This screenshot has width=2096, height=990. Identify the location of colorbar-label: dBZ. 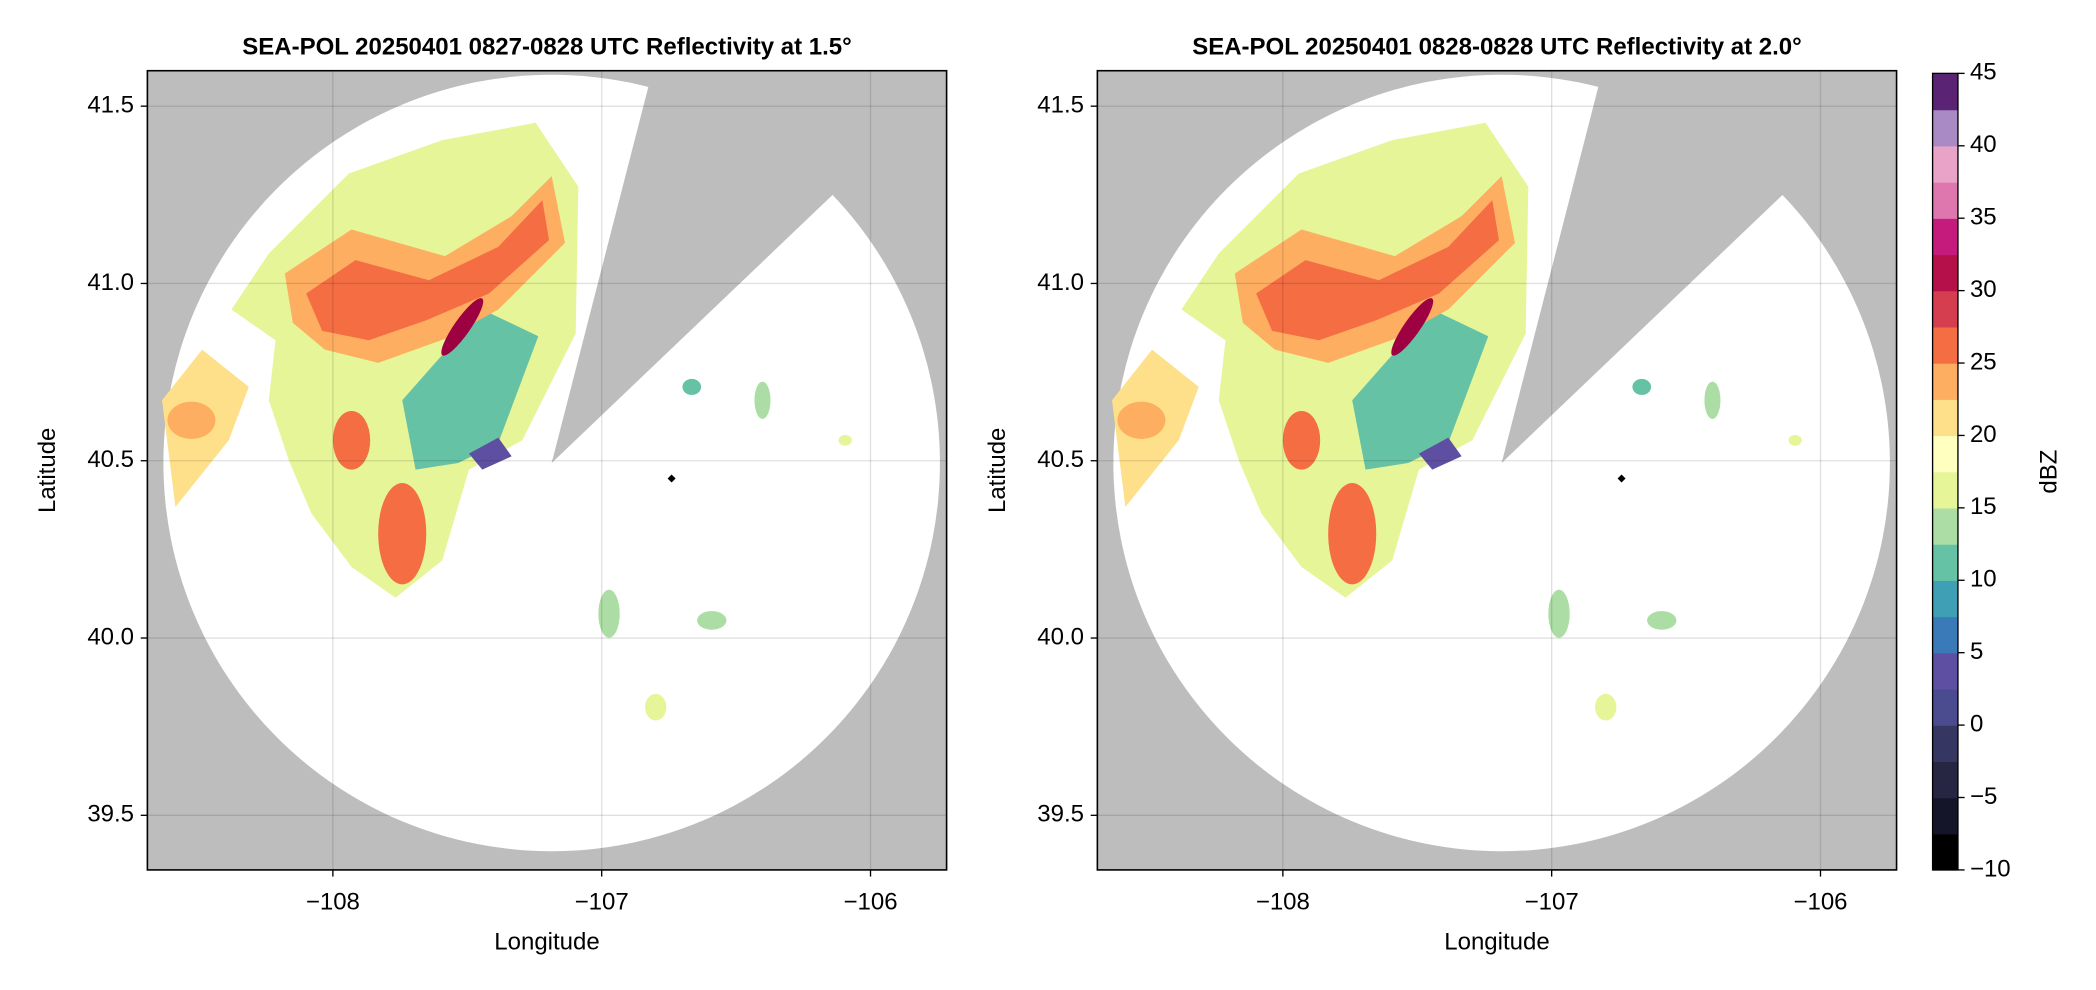
(2048, 472).